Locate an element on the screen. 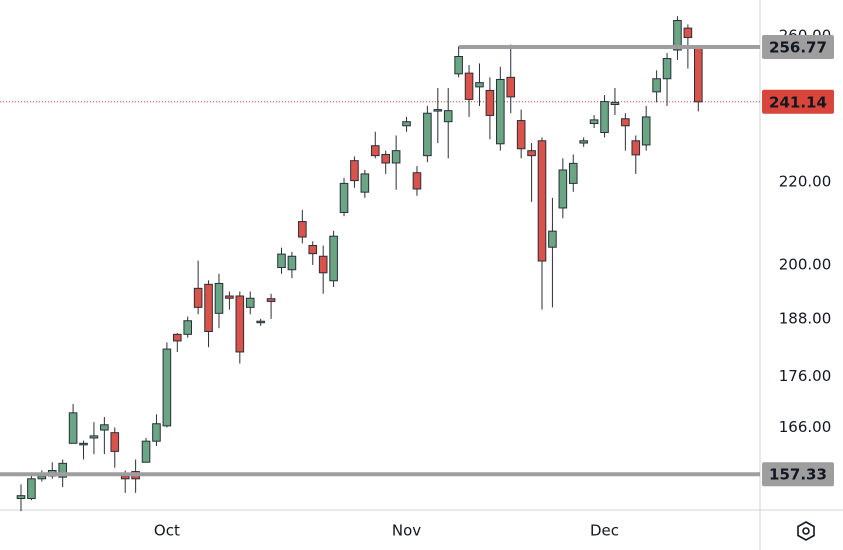  level-label: 157.33 is located at coordinates (798, 475).